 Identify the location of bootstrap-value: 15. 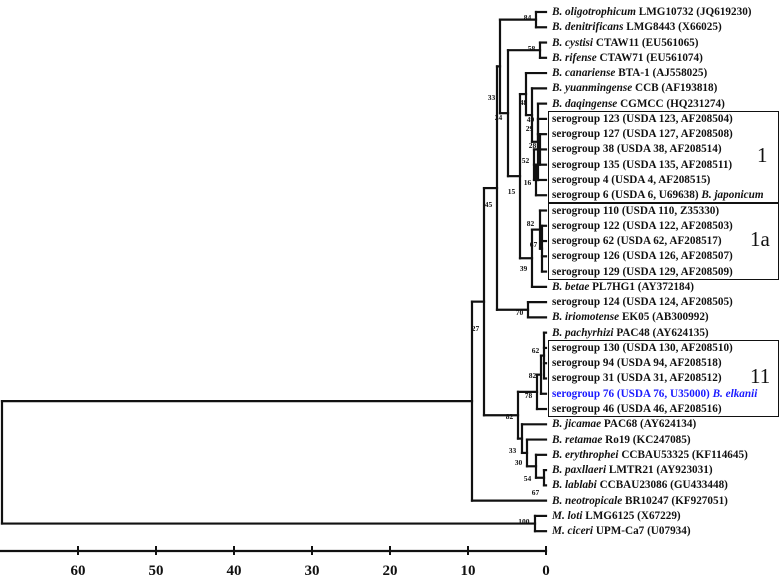
(511, 191).